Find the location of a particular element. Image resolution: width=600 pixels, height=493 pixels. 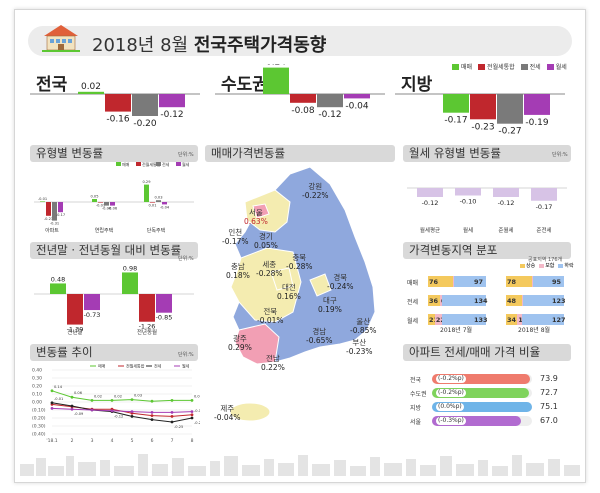

trend-legend-label: 월세 is located at coordinates (186, 366).